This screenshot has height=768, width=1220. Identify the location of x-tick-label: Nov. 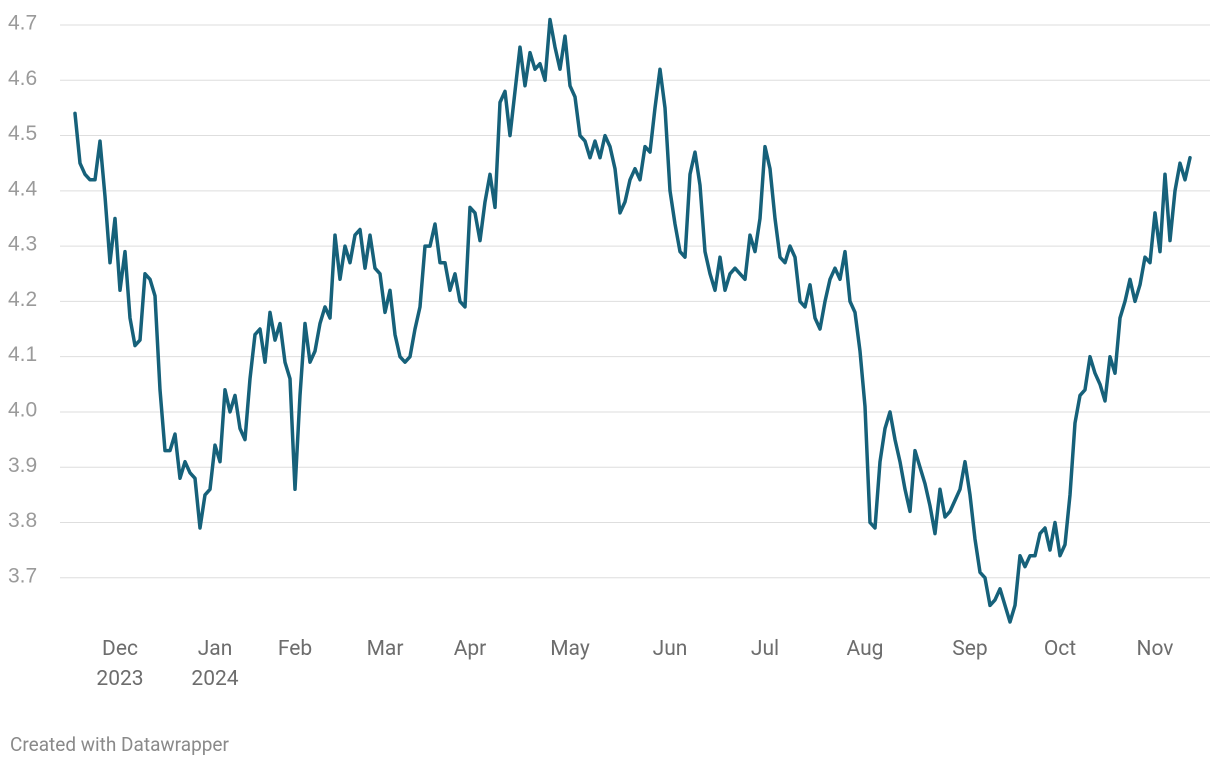
(1155, 649).